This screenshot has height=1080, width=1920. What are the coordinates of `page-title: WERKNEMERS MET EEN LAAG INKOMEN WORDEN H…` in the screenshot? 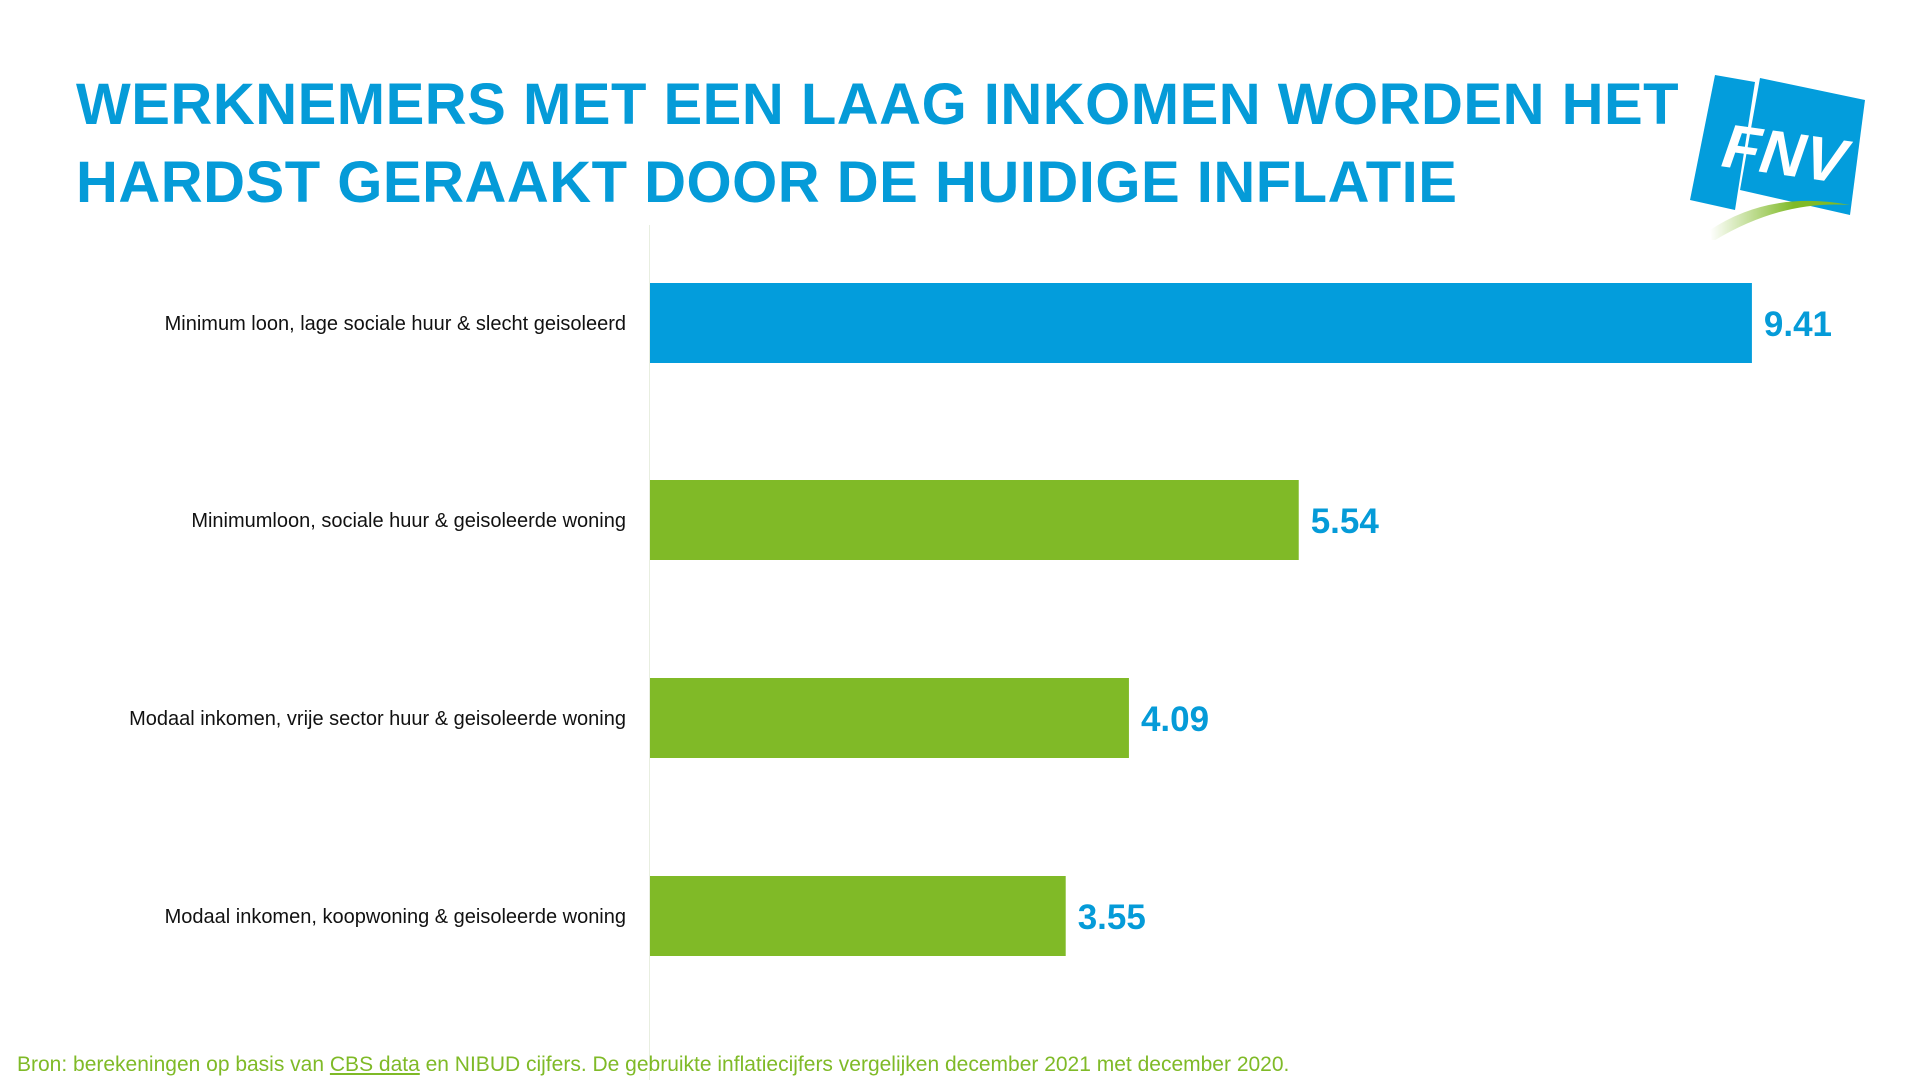 It's located at (877, 144).